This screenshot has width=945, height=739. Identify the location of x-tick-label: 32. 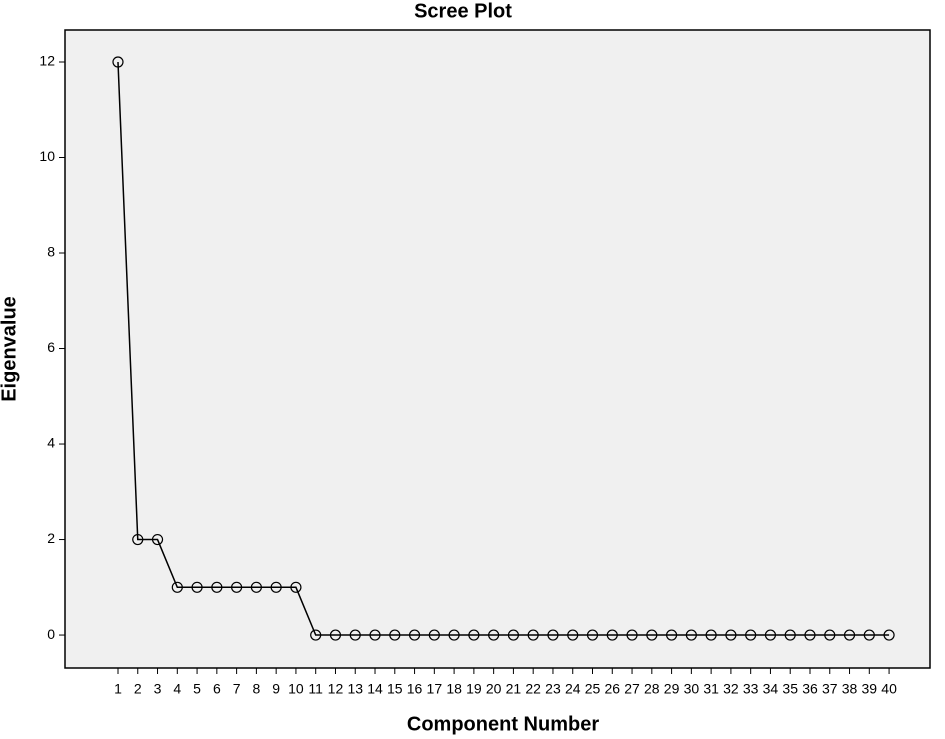
(731, 689).